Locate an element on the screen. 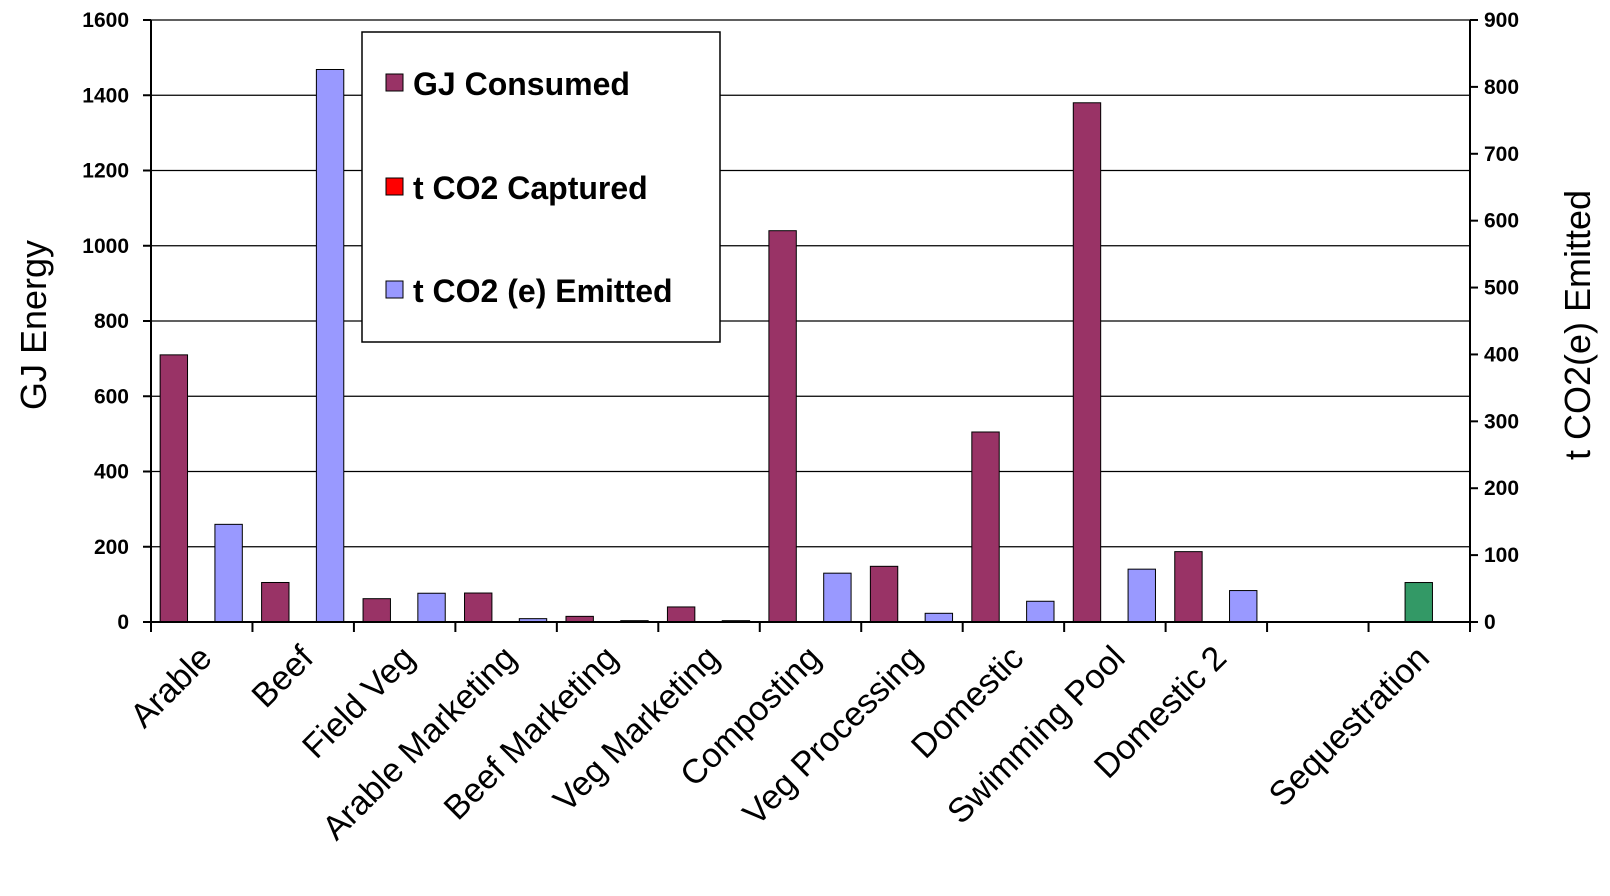 Image resolution: width=1610 pixels, height=896 pixels. y2-tick-label: 300 is located at coordinates (1501, 421).